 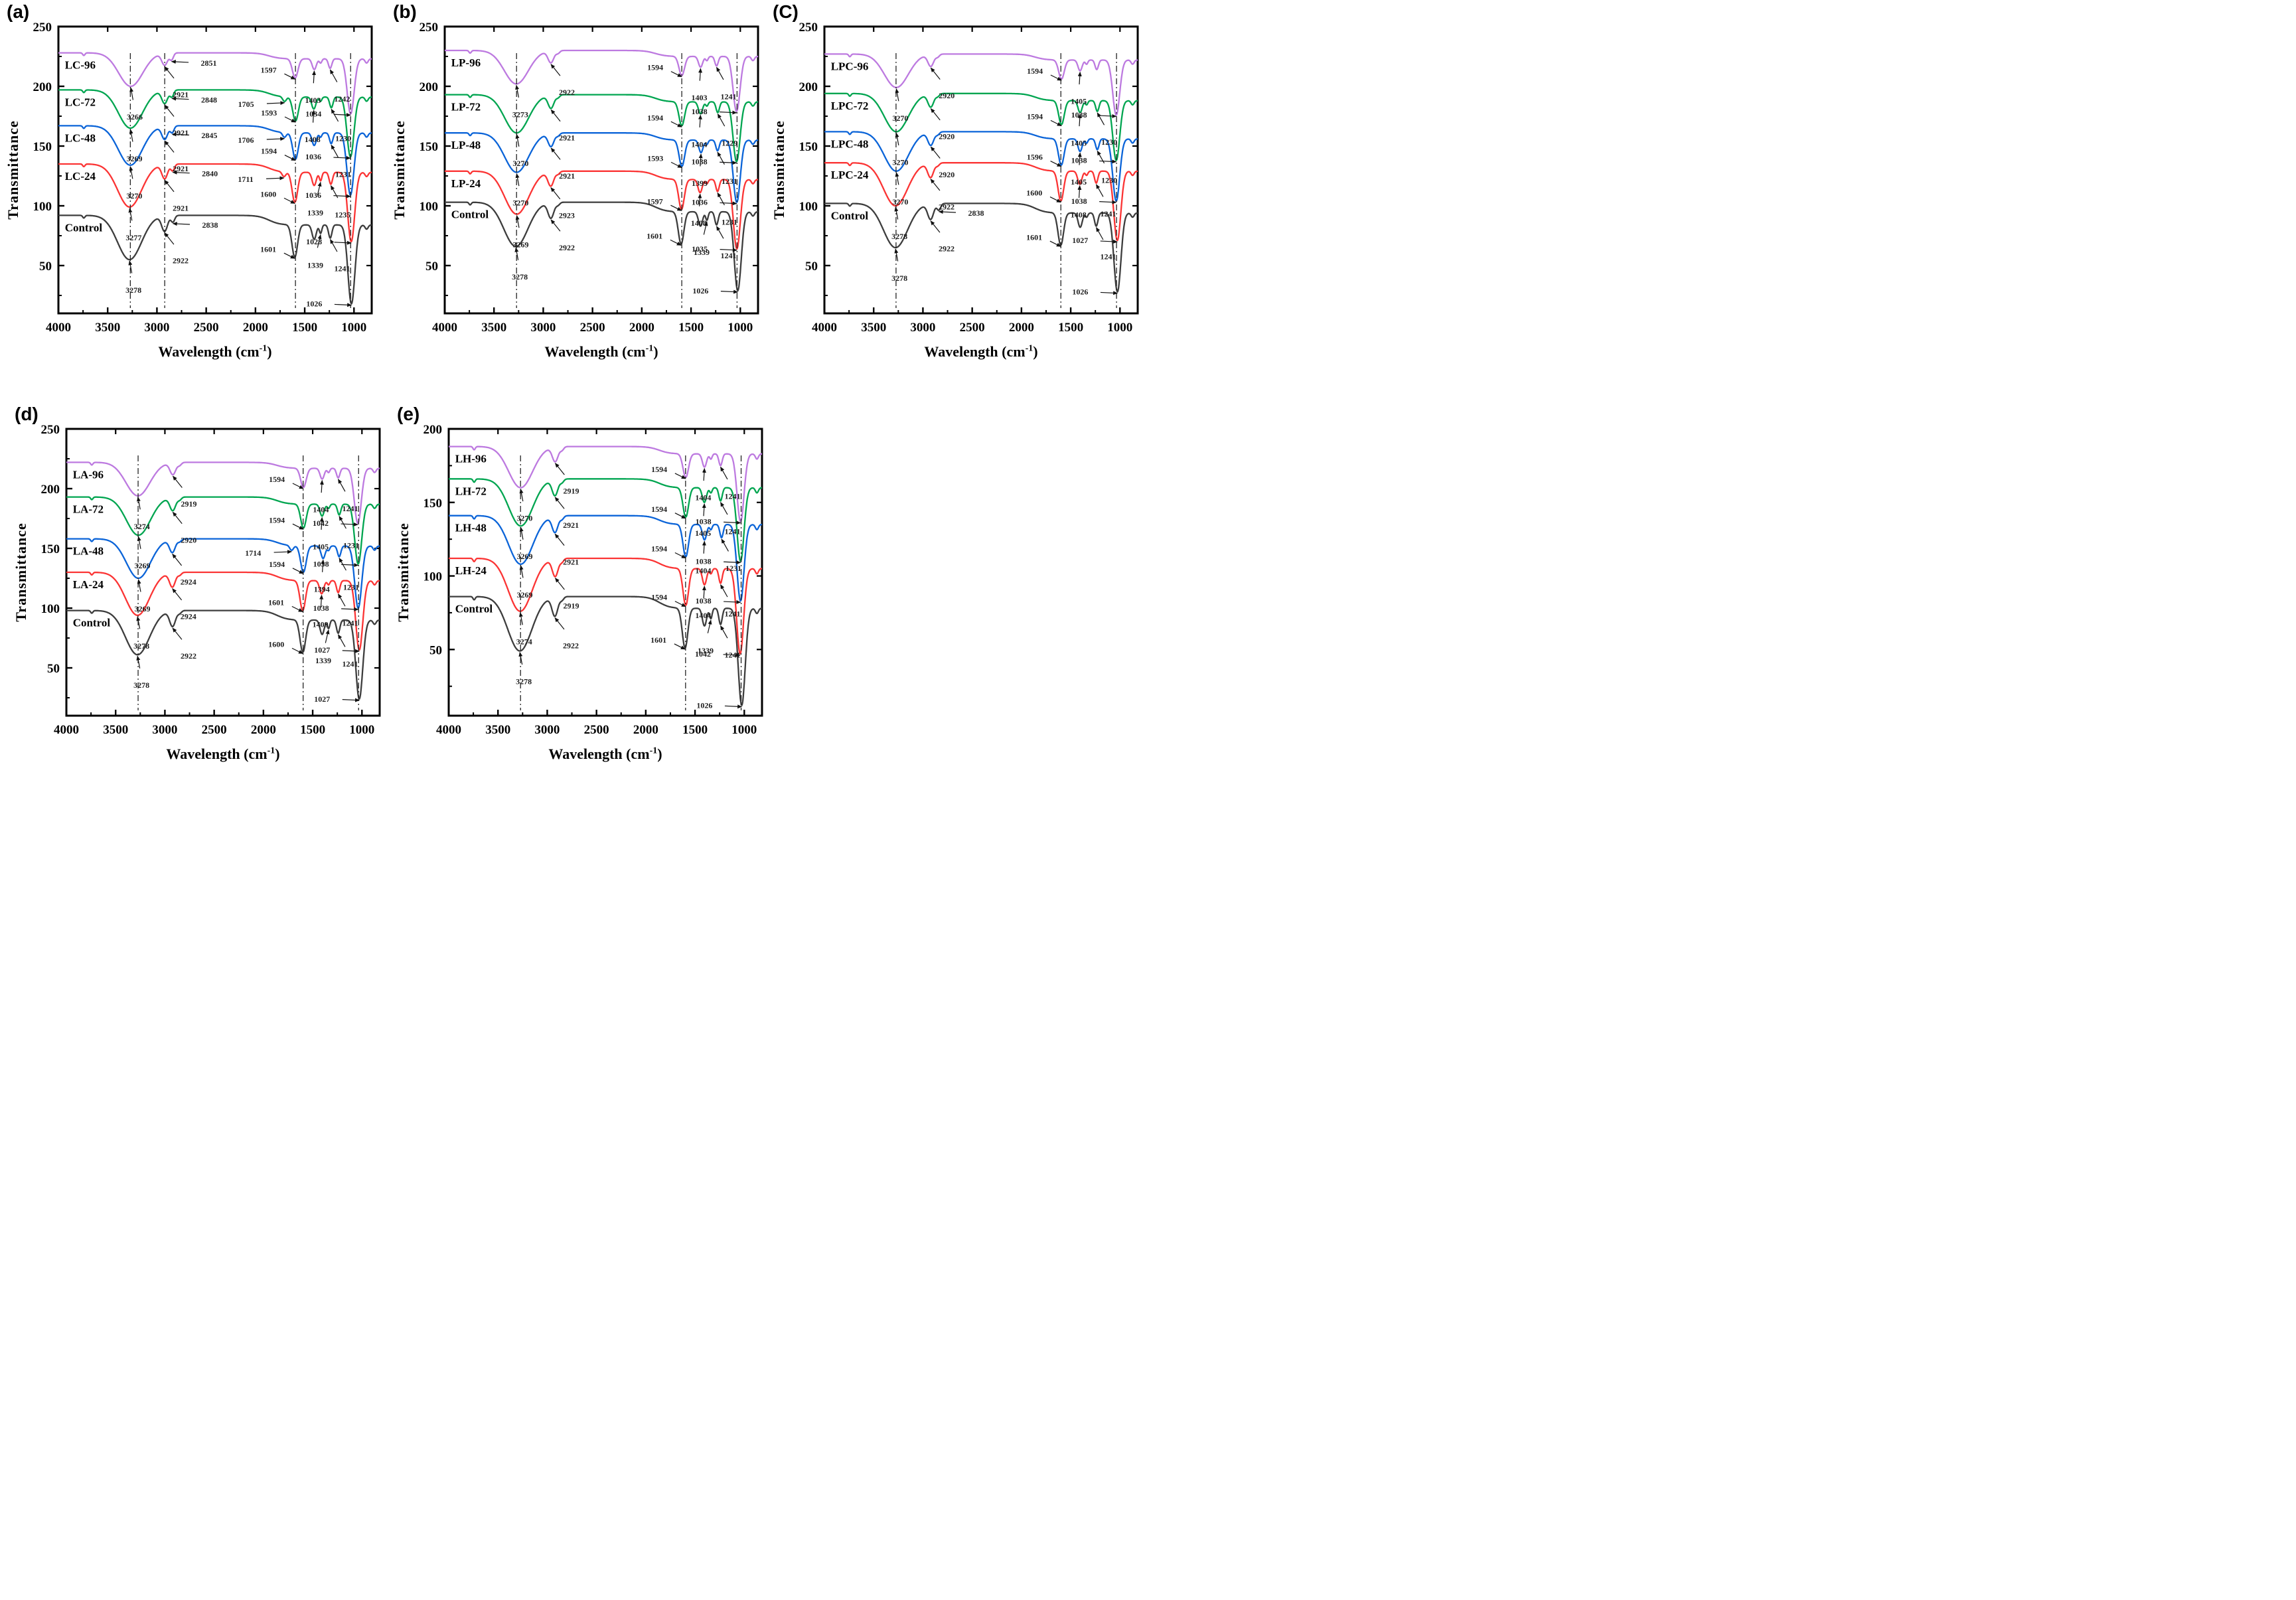 I want to click on svg-text: LP-72, so click(x=466, y=107).